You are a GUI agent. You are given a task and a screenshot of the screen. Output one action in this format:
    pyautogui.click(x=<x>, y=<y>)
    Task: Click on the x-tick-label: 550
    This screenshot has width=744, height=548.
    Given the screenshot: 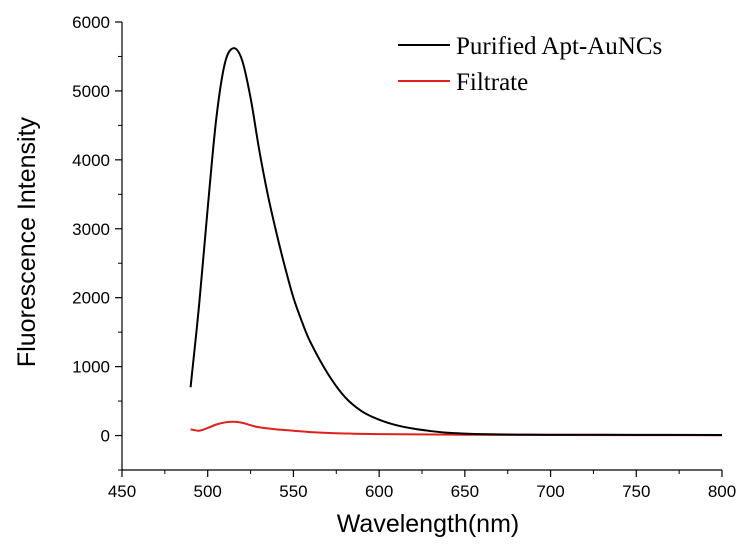 What is the action you would take?
    pyautogui.click(x=293, y=491)
    